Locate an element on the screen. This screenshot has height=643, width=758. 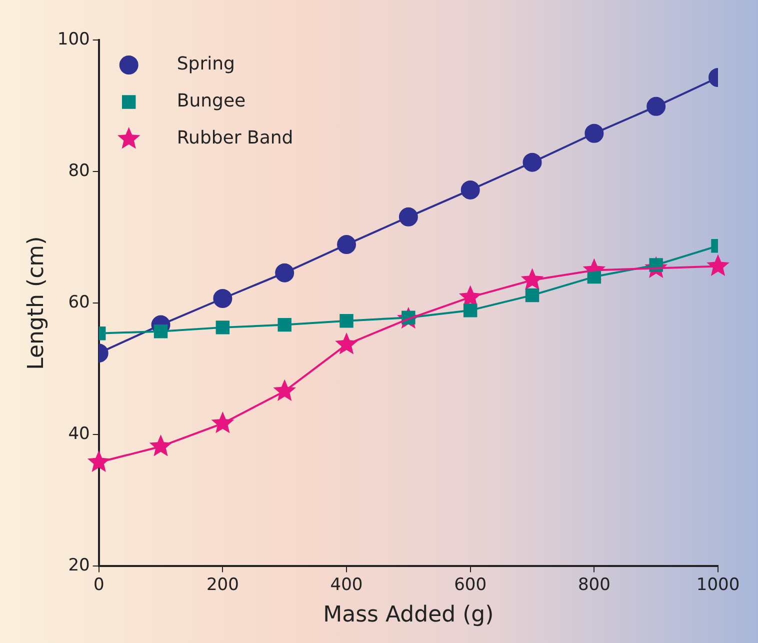
y-tick-label: 100 is located at coordinates (73, 39).